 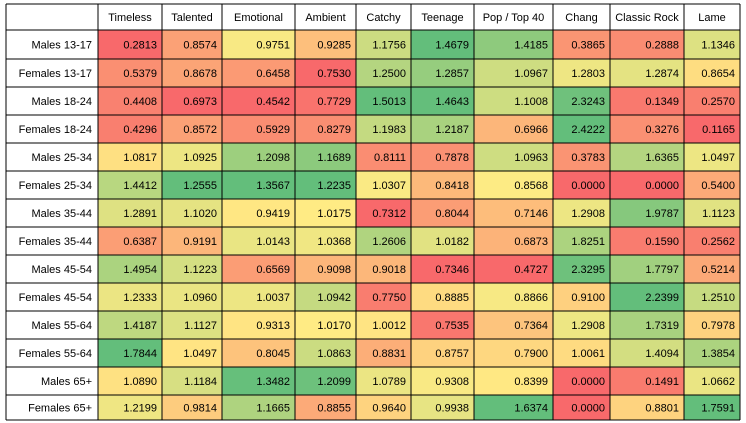 I want to click on row-label: Females 55-64, so click(x=55, y=354).